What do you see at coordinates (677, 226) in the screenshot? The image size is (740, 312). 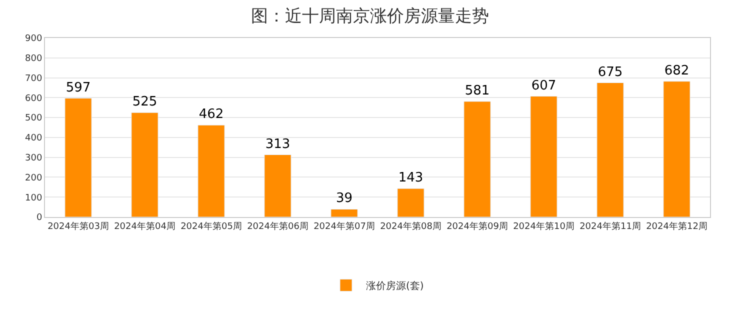 I see `x-tick-label: 2024年第12周` at bounding box center [677, 226].